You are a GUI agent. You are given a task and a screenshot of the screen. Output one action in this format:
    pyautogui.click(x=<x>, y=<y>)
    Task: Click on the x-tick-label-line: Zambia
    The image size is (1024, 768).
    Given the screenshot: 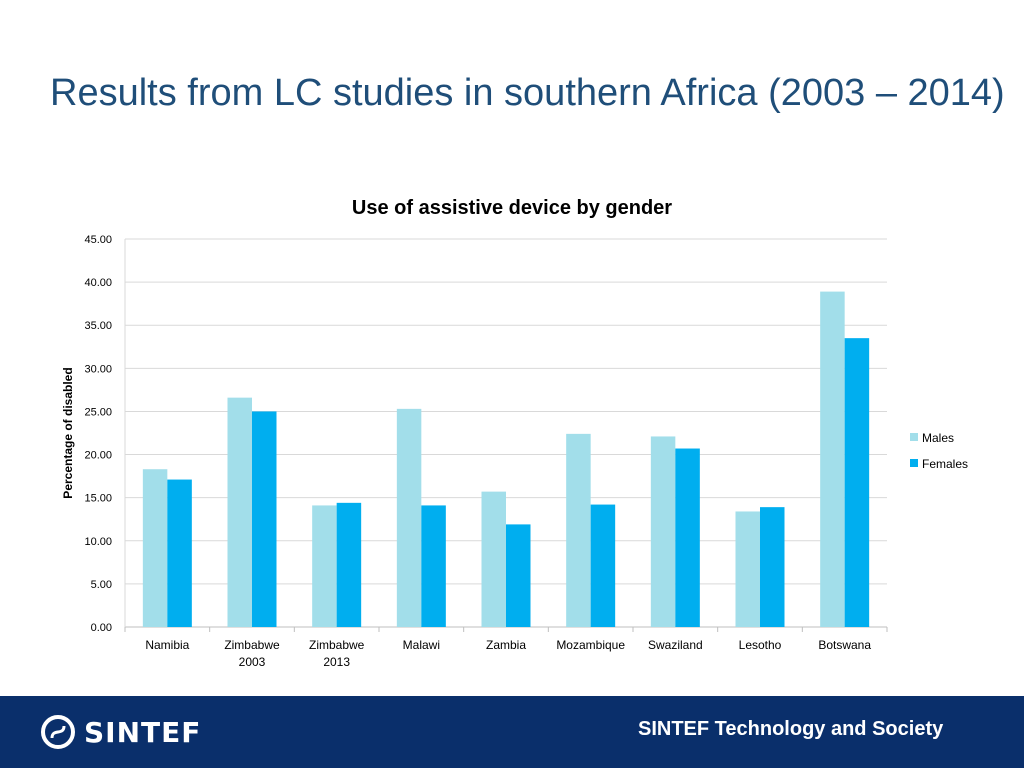 What is the action you would take?
    pyautogui.click(x=506, y=645)
    